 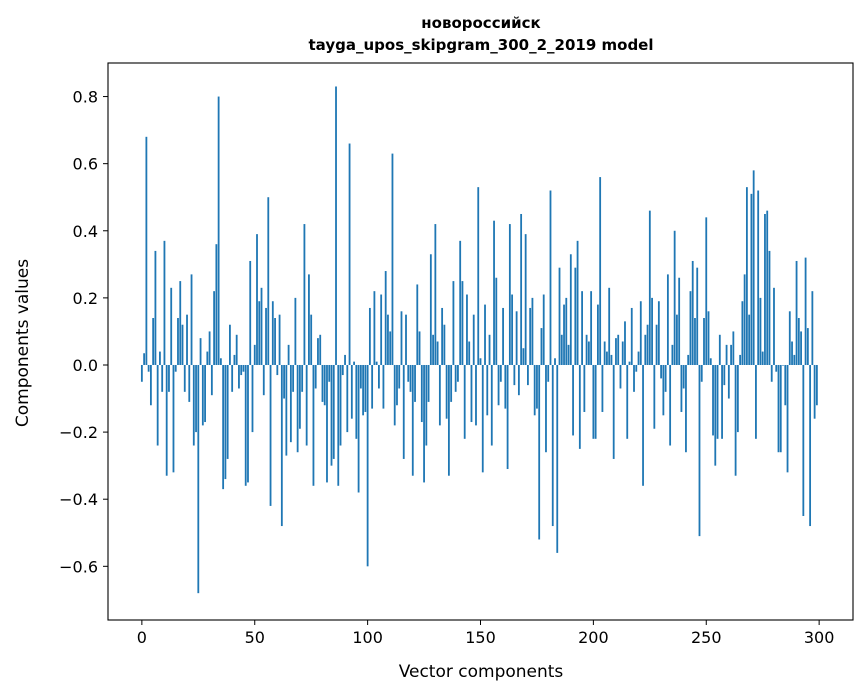 I want to click on x-axis-label: Vector components, so click(x=481, y=672).